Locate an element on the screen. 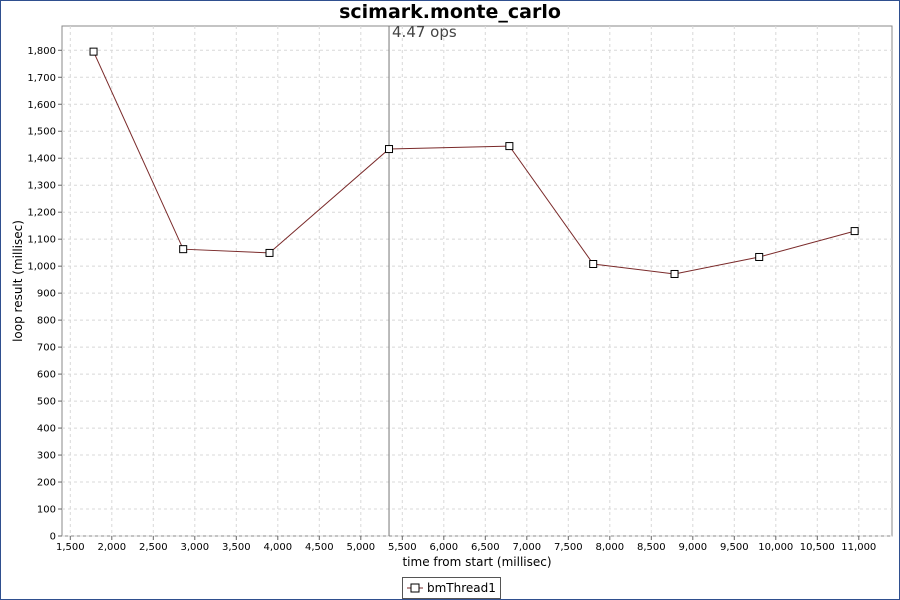  y-tick-label: 1,400 is located at coordinates (41, 159).